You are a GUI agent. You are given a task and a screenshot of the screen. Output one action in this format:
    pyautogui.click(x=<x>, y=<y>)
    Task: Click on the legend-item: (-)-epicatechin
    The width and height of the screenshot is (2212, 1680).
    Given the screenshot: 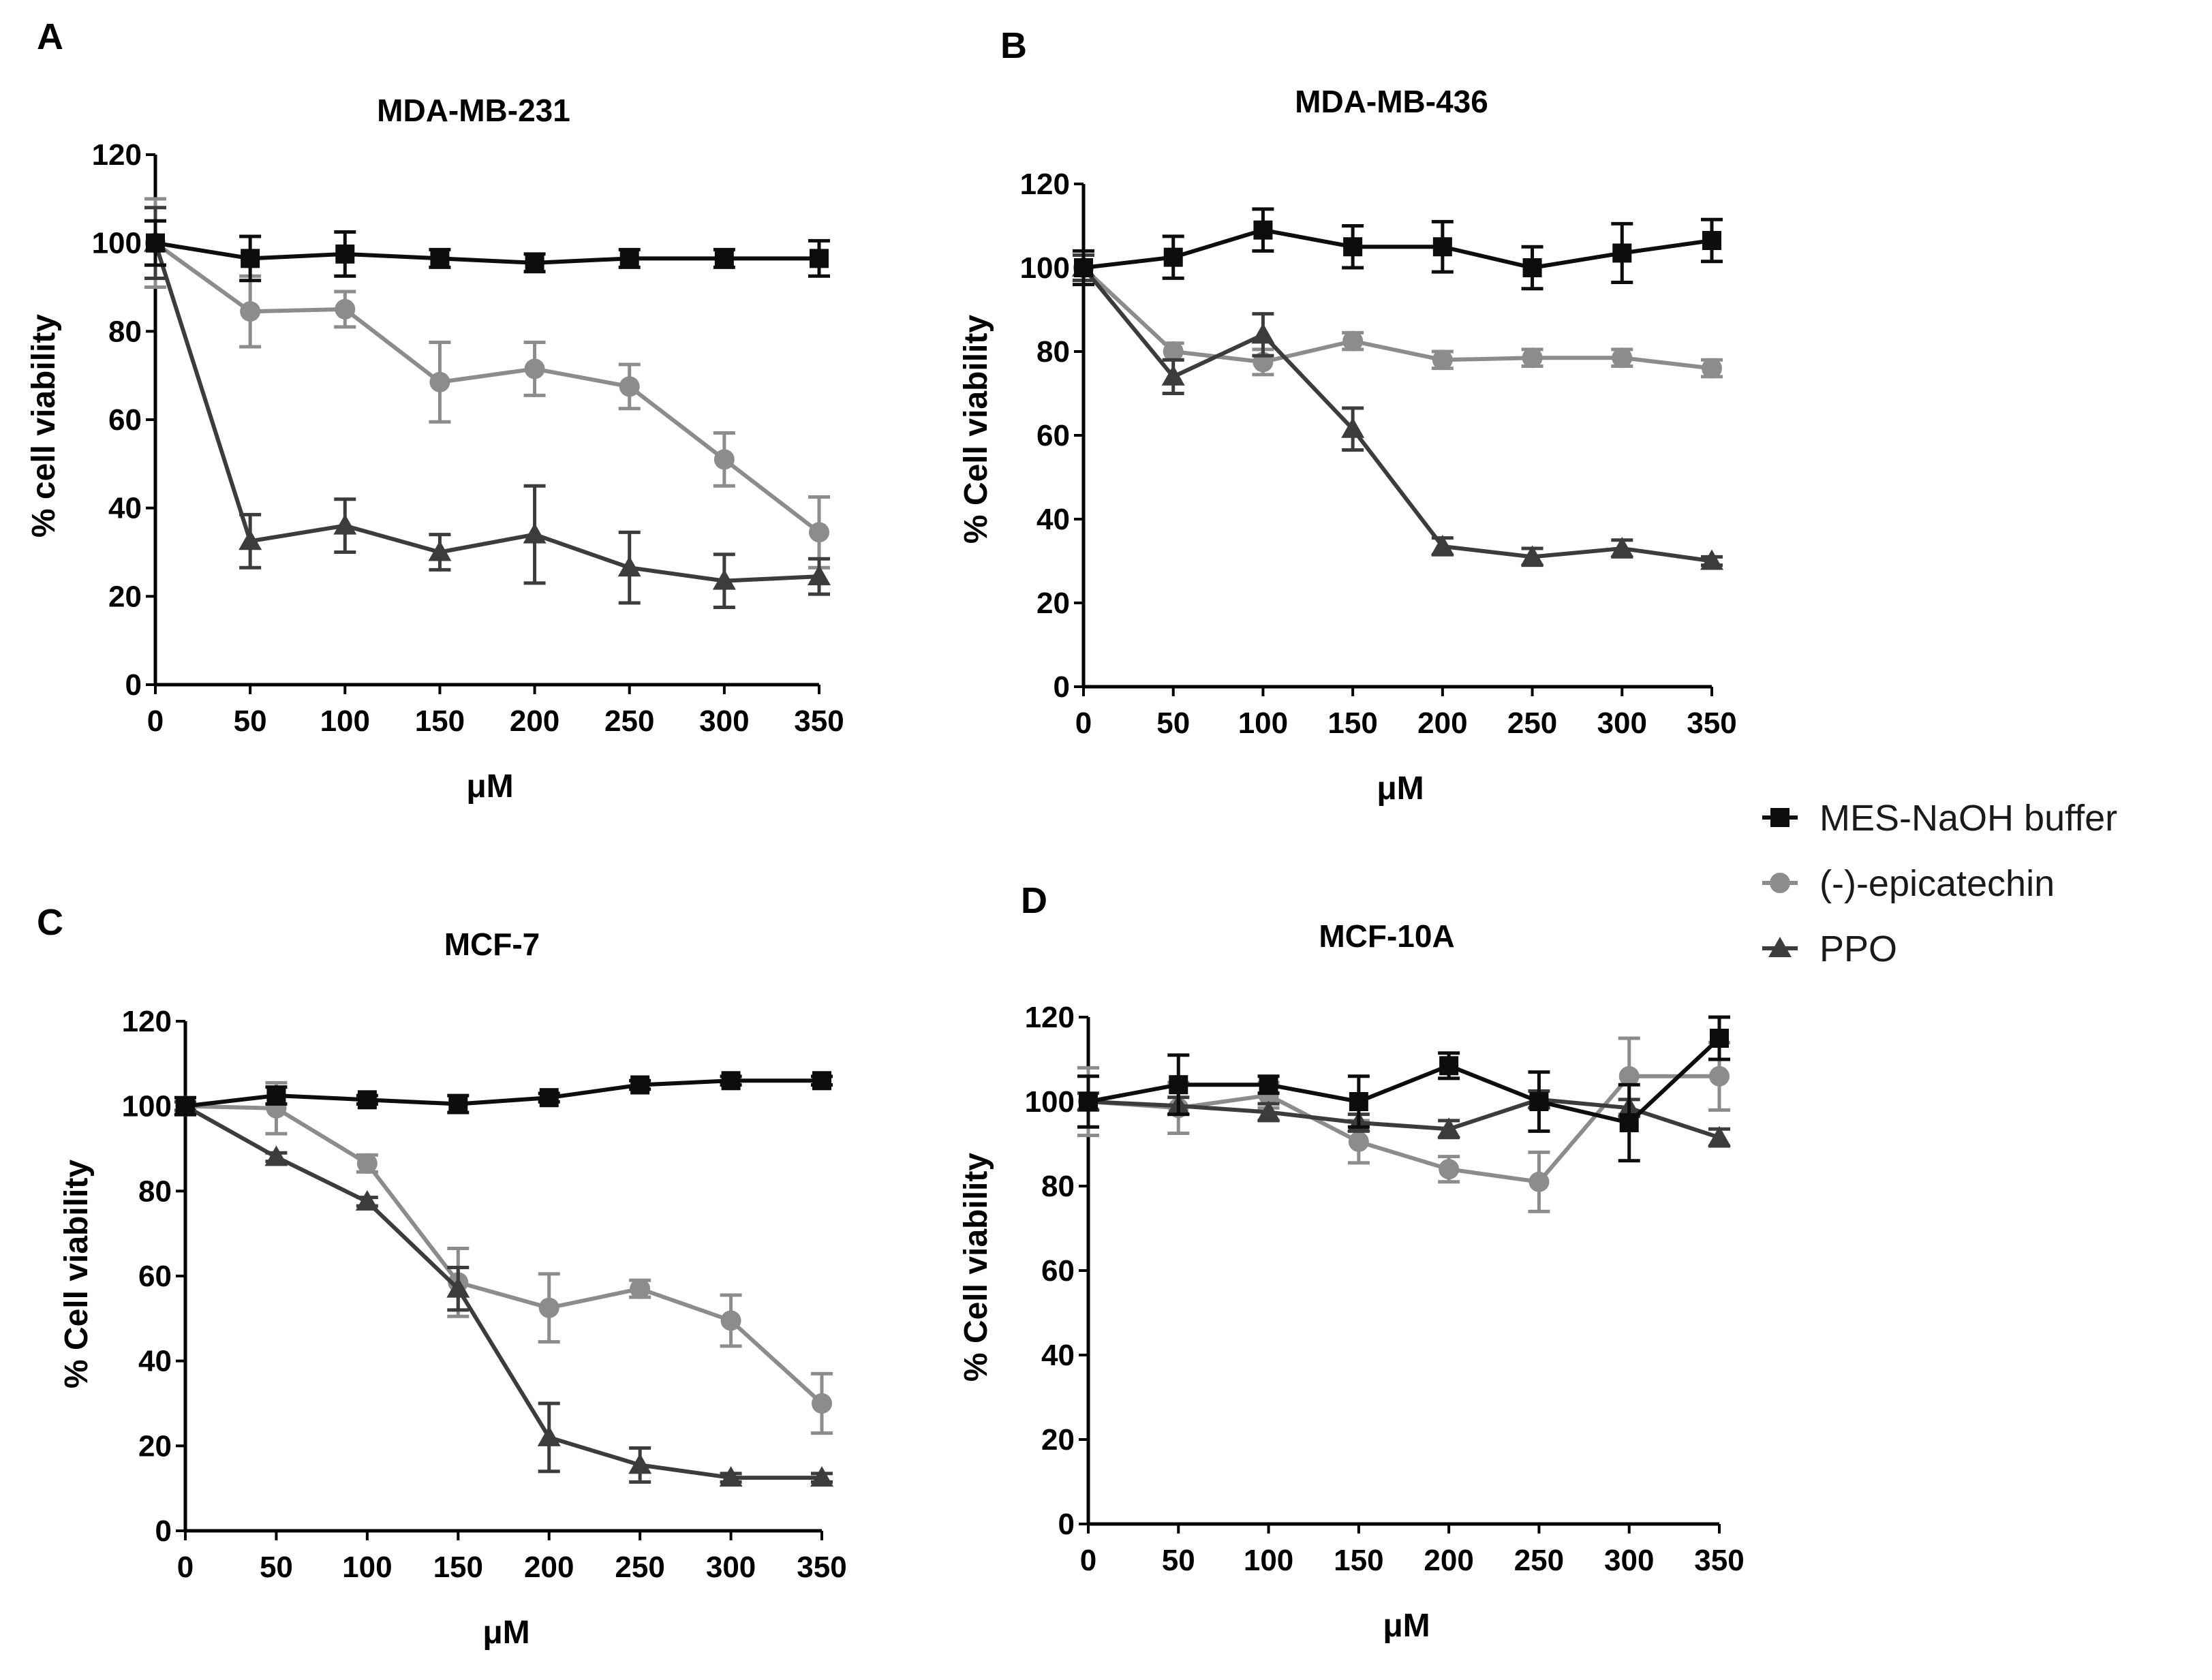 What is the action you would take?
    pyautogui.click(x=1908, y=883)
    